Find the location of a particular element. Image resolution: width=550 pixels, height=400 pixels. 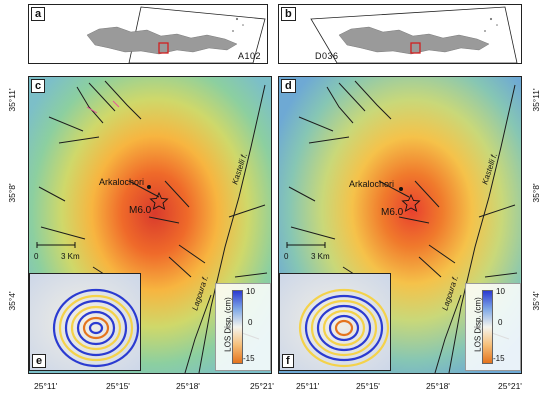

fringe-rings-e is located at coordinates (96, 328).